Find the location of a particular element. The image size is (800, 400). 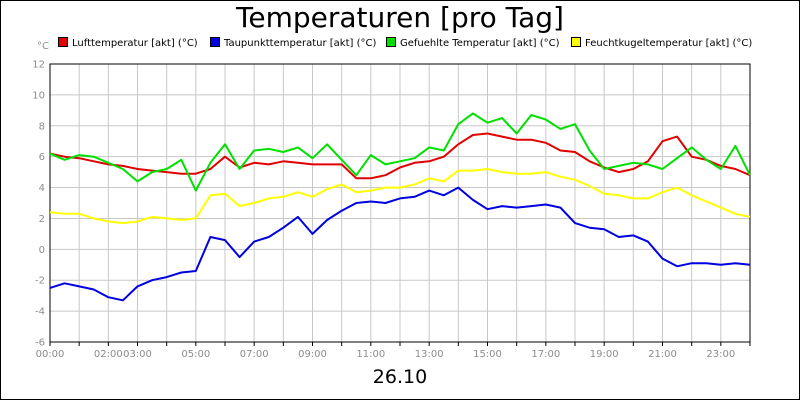

x-tick-label: 05:00 is located at coordinates (195, 354).